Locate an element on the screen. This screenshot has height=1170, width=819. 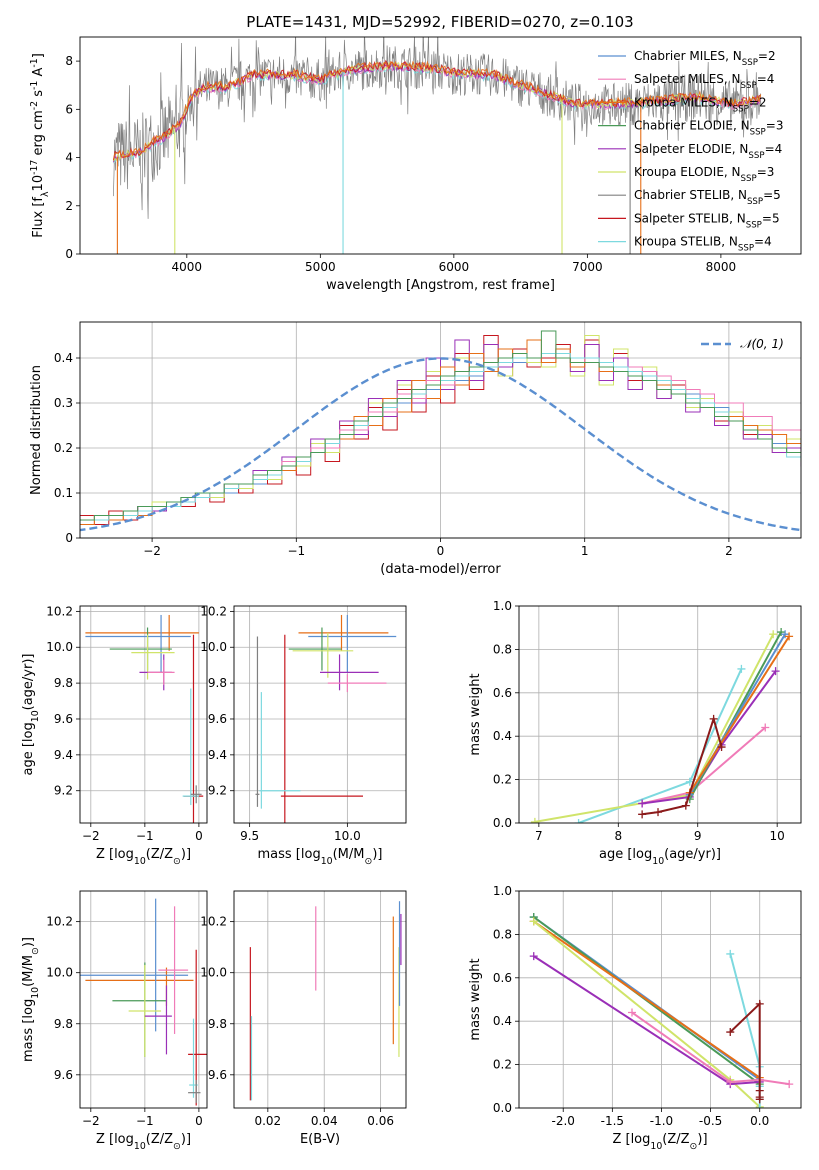
x-tick-label: 0.0 is located at coordinates (759, 1121).